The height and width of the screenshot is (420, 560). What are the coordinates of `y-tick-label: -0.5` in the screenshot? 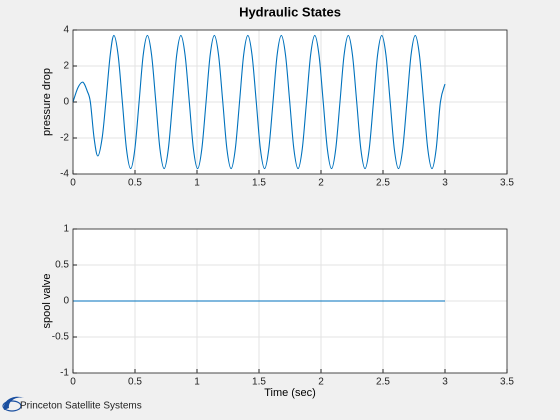 It's located at (61, 337).